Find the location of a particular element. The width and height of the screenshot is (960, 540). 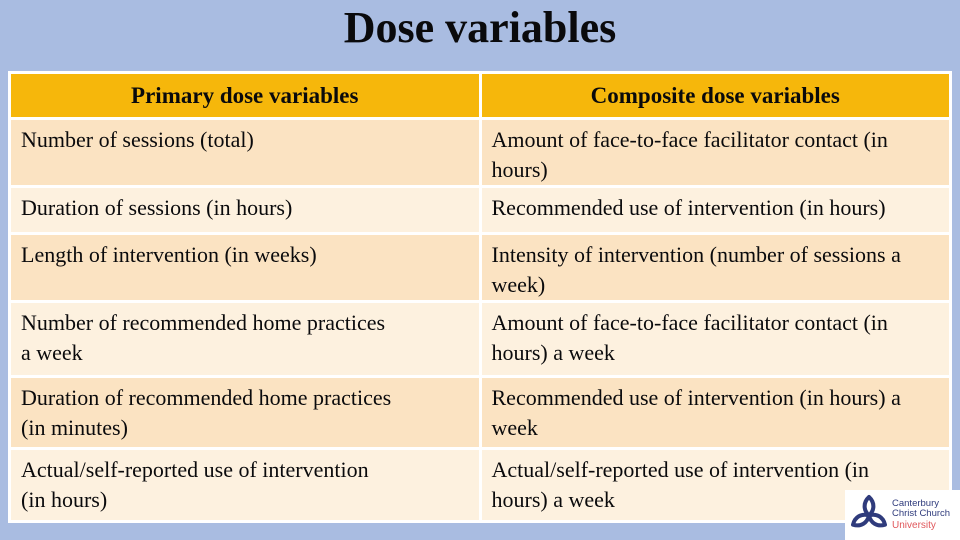

primary-header-cell: Primary dose variables is located at coordinates (245, 95).